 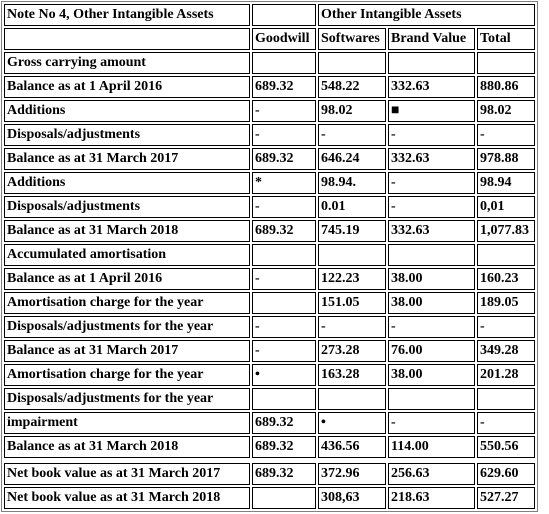 What do you see at coordinates (127, 423) in the screenshot?
I see `row-label: impairment` at bounding box center [127, 423].